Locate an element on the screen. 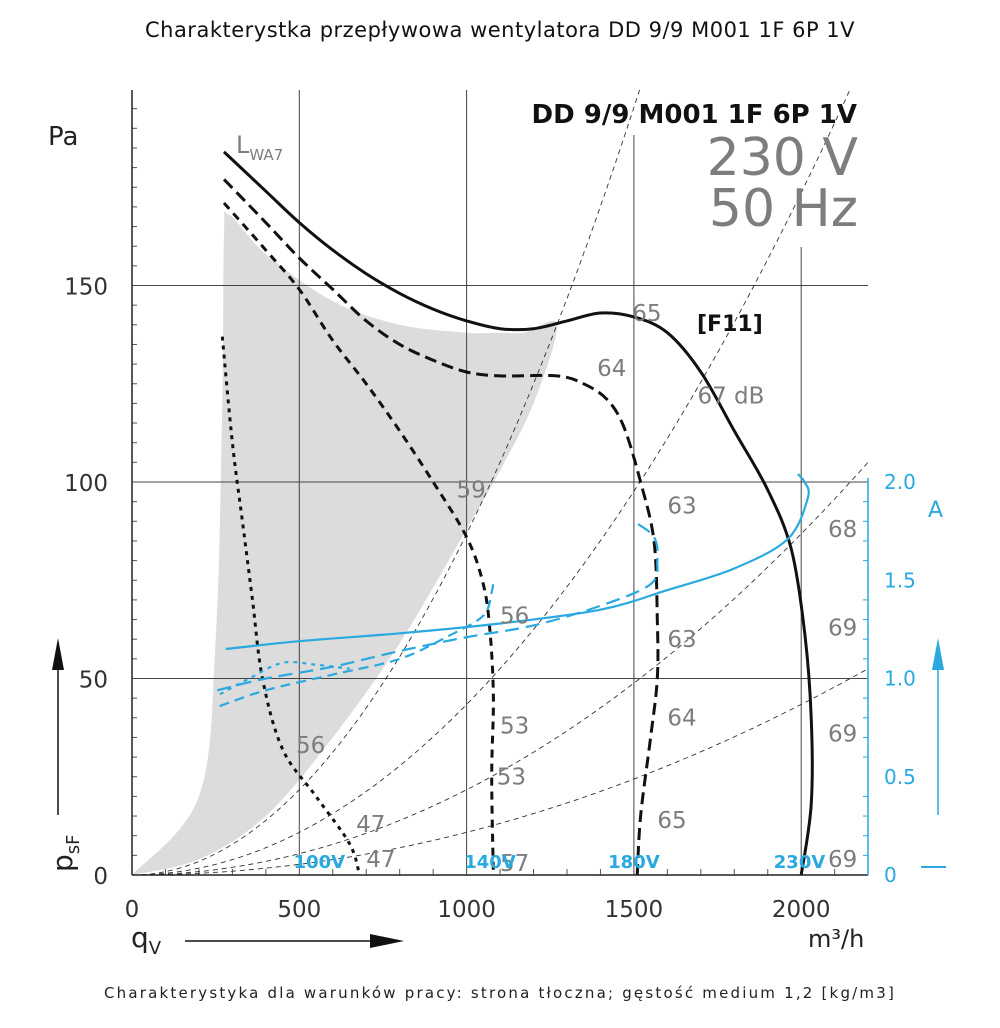 Image resolution: width=1000 pixels, height=1028 pixels. y-axis-unit: Pa is located at coordinates (63, 137).